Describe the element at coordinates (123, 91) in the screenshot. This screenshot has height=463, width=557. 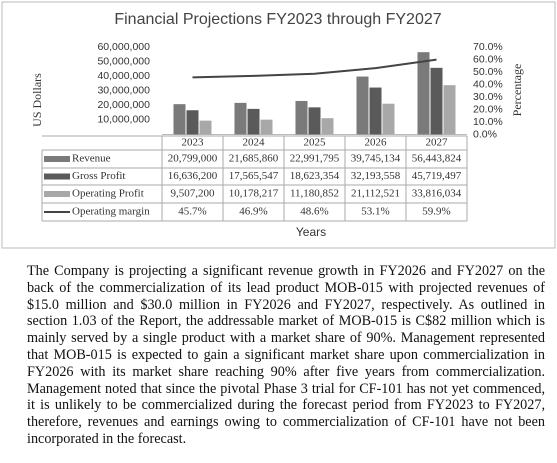
I see `y-tick-label: 30,000,000` at that location.